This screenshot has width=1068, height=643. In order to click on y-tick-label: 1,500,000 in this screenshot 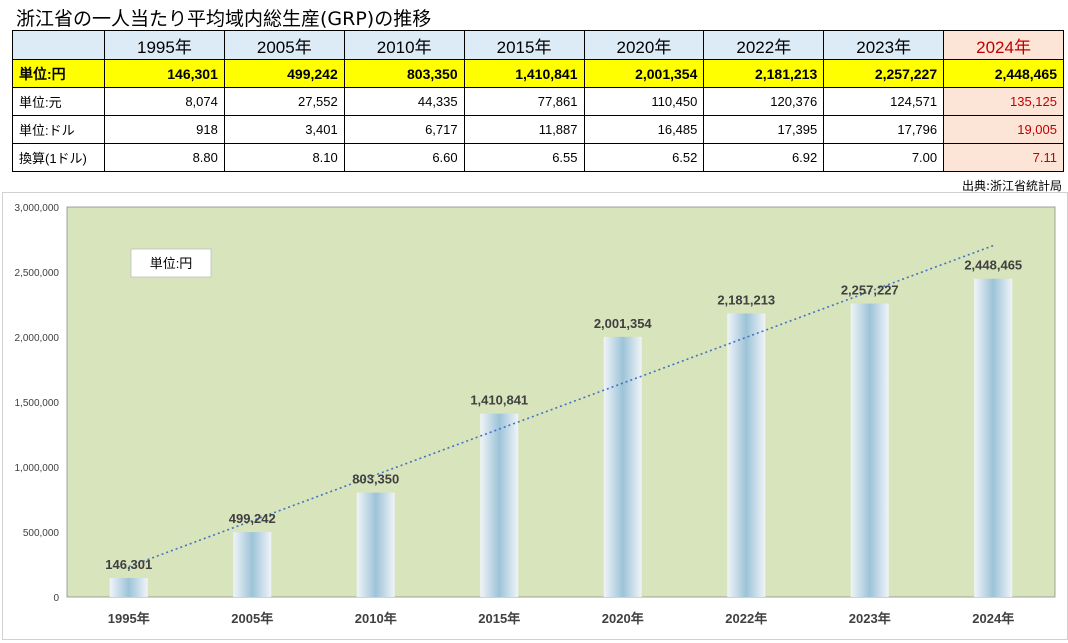, I will do `click(37, 403)`.